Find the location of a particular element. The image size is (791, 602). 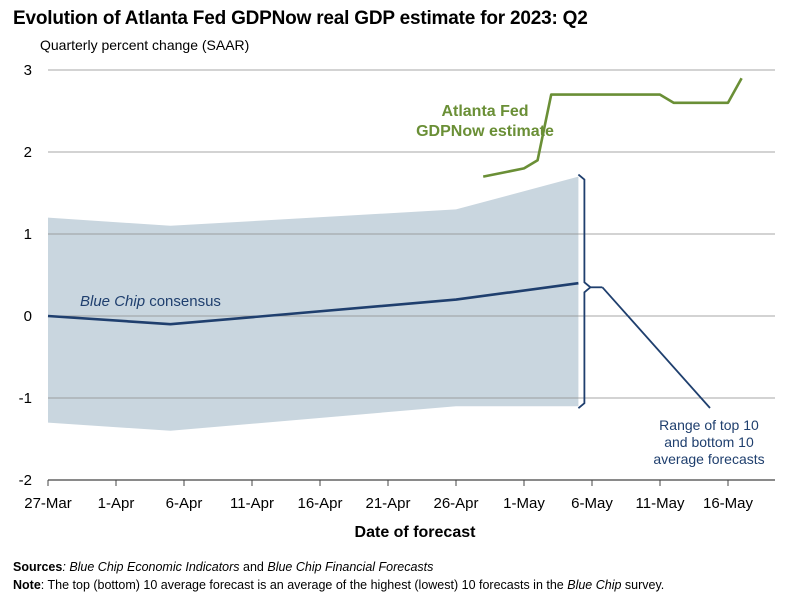

x-tick-label: 21-Apr is located at coordinates (387, 503).